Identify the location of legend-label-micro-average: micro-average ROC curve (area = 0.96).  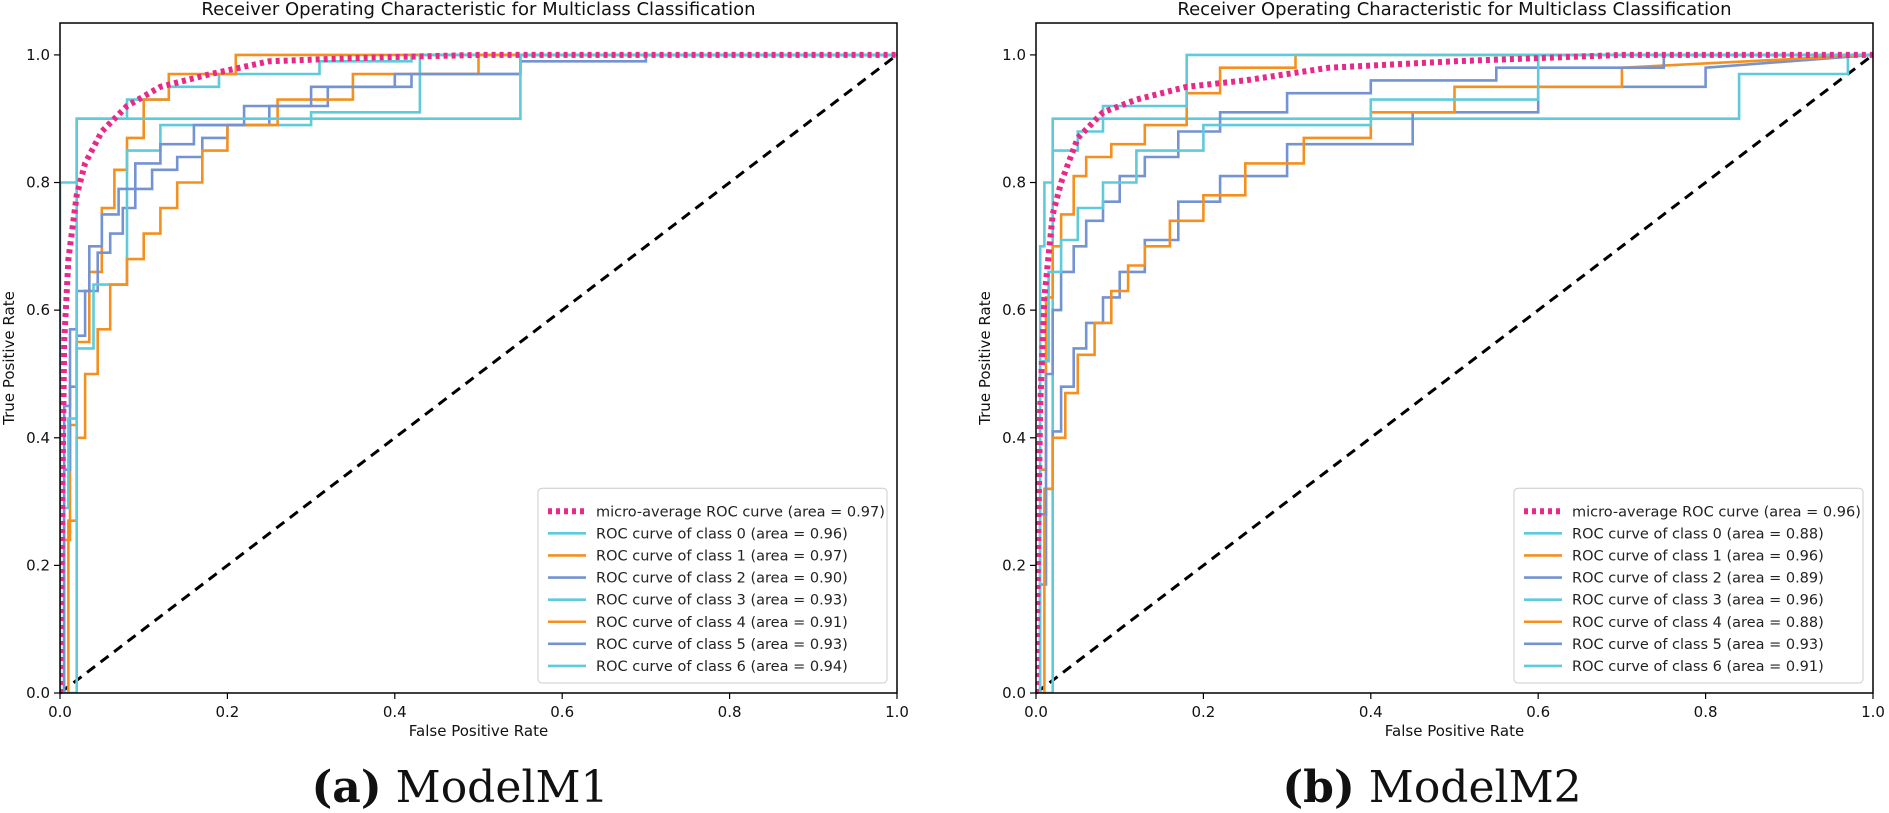
(1716, 512).